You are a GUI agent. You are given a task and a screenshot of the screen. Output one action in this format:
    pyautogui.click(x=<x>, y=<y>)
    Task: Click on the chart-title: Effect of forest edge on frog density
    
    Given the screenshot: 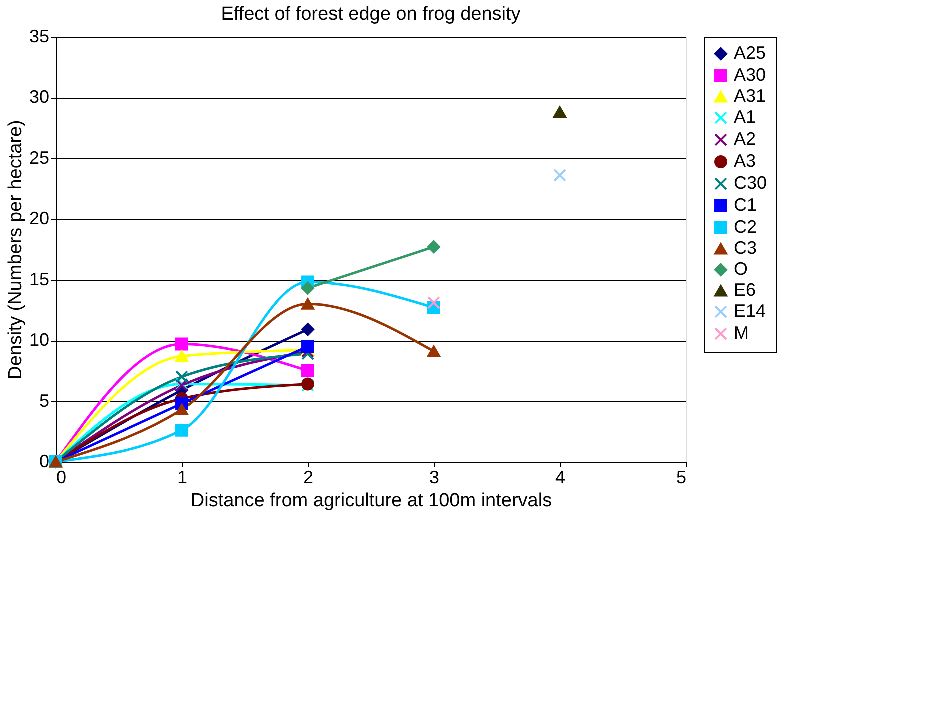 What is the action you would take?
    pyautogui.click(x=371, y=14)
    